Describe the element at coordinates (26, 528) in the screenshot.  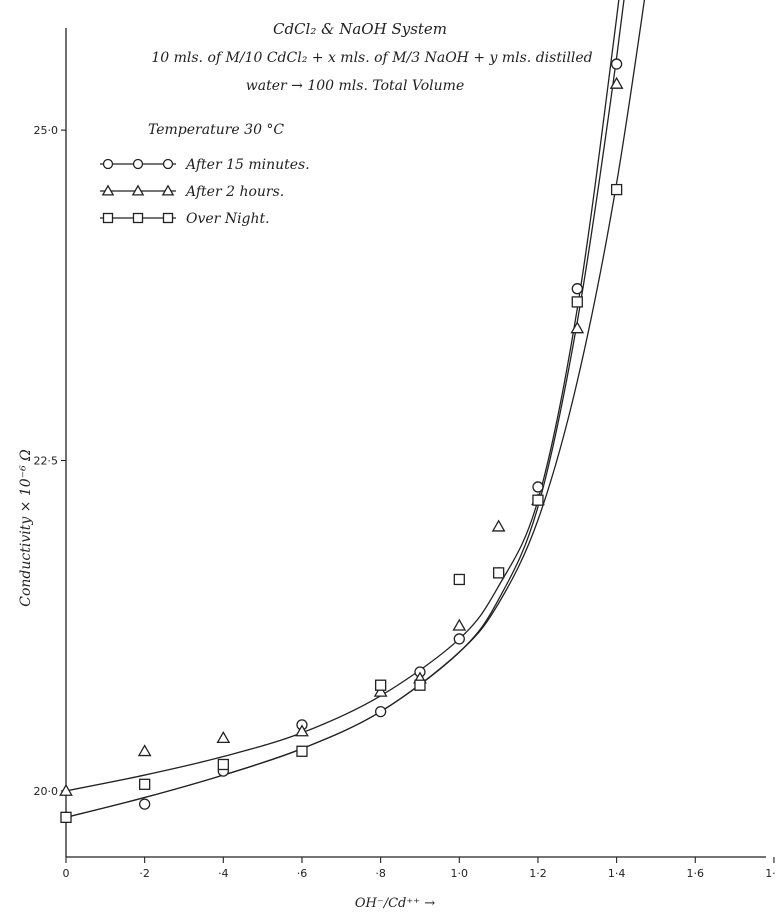
I see `y-axis-label: Conductivity × 10⁻⁶ Ω` at that location.